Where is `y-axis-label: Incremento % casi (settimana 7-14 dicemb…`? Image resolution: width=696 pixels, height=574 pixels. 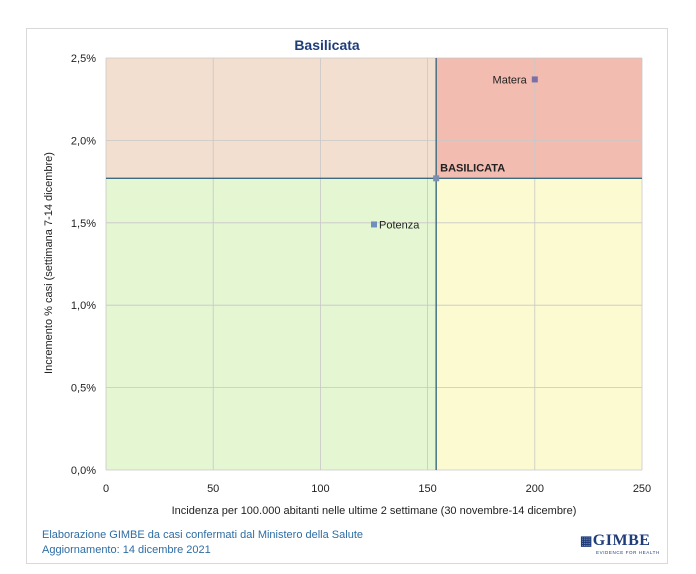
y-axis-label: Incremento % casi (settimana 7-14 dicemb… is located at coordinates (49, 263).